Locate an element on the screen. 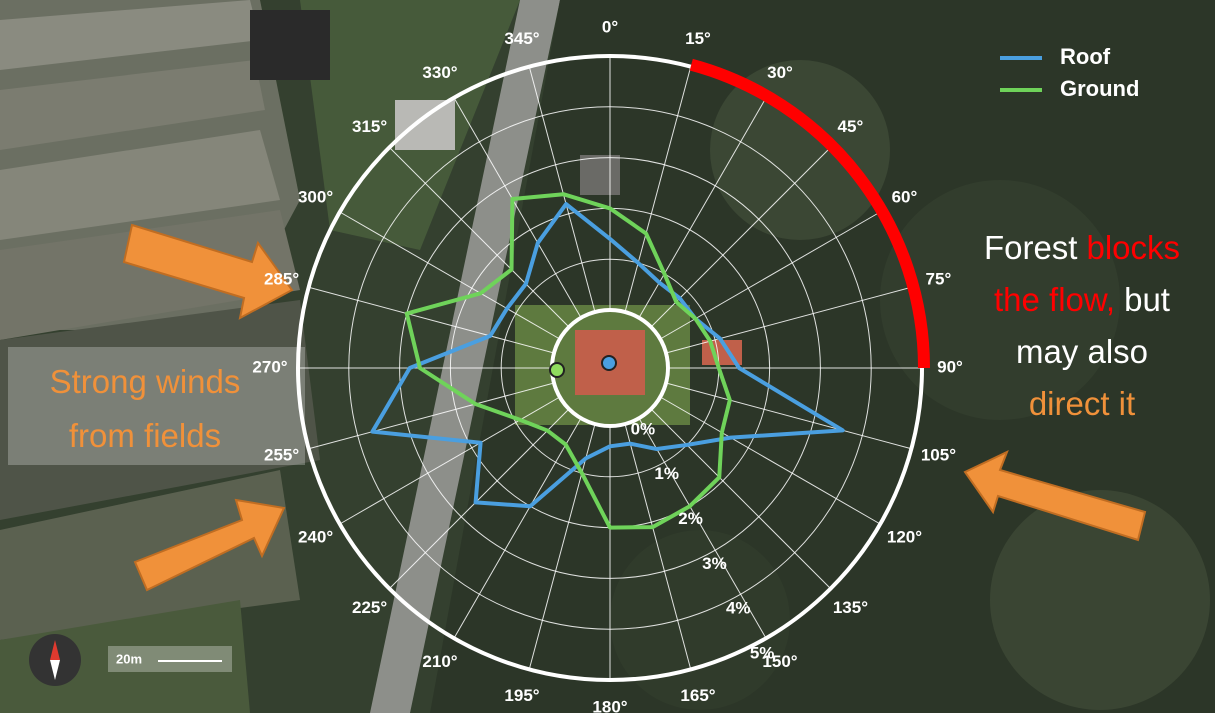 The image size is (1215, 713). angle-tick-label: 255° is located at coordinates (281, 454).